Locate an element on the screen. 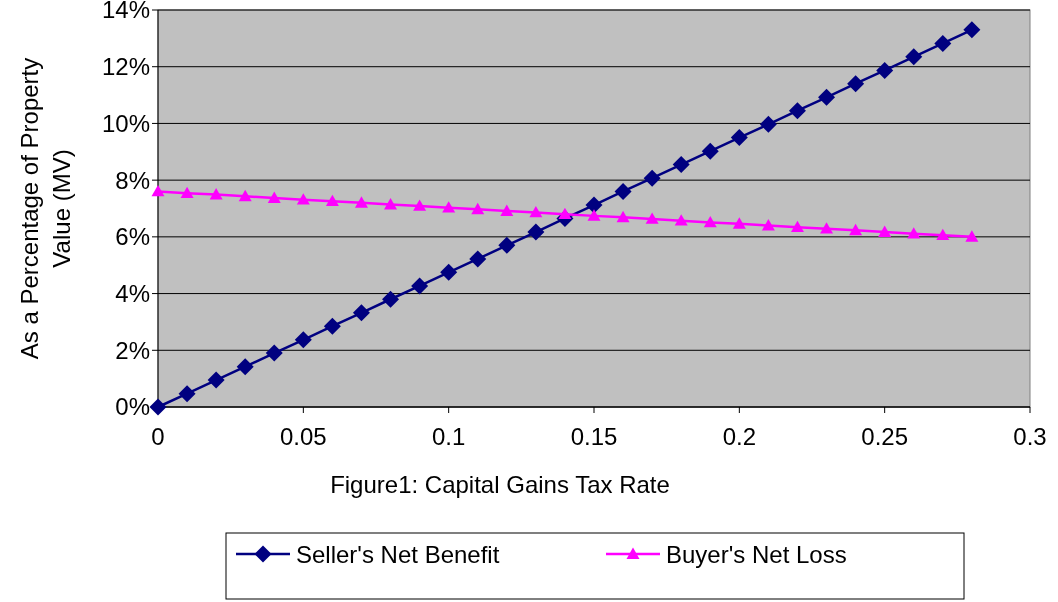 The width and height of the screenshot is (1058, 602). y-tick-label: 10% is located at coordinates (125, 123).